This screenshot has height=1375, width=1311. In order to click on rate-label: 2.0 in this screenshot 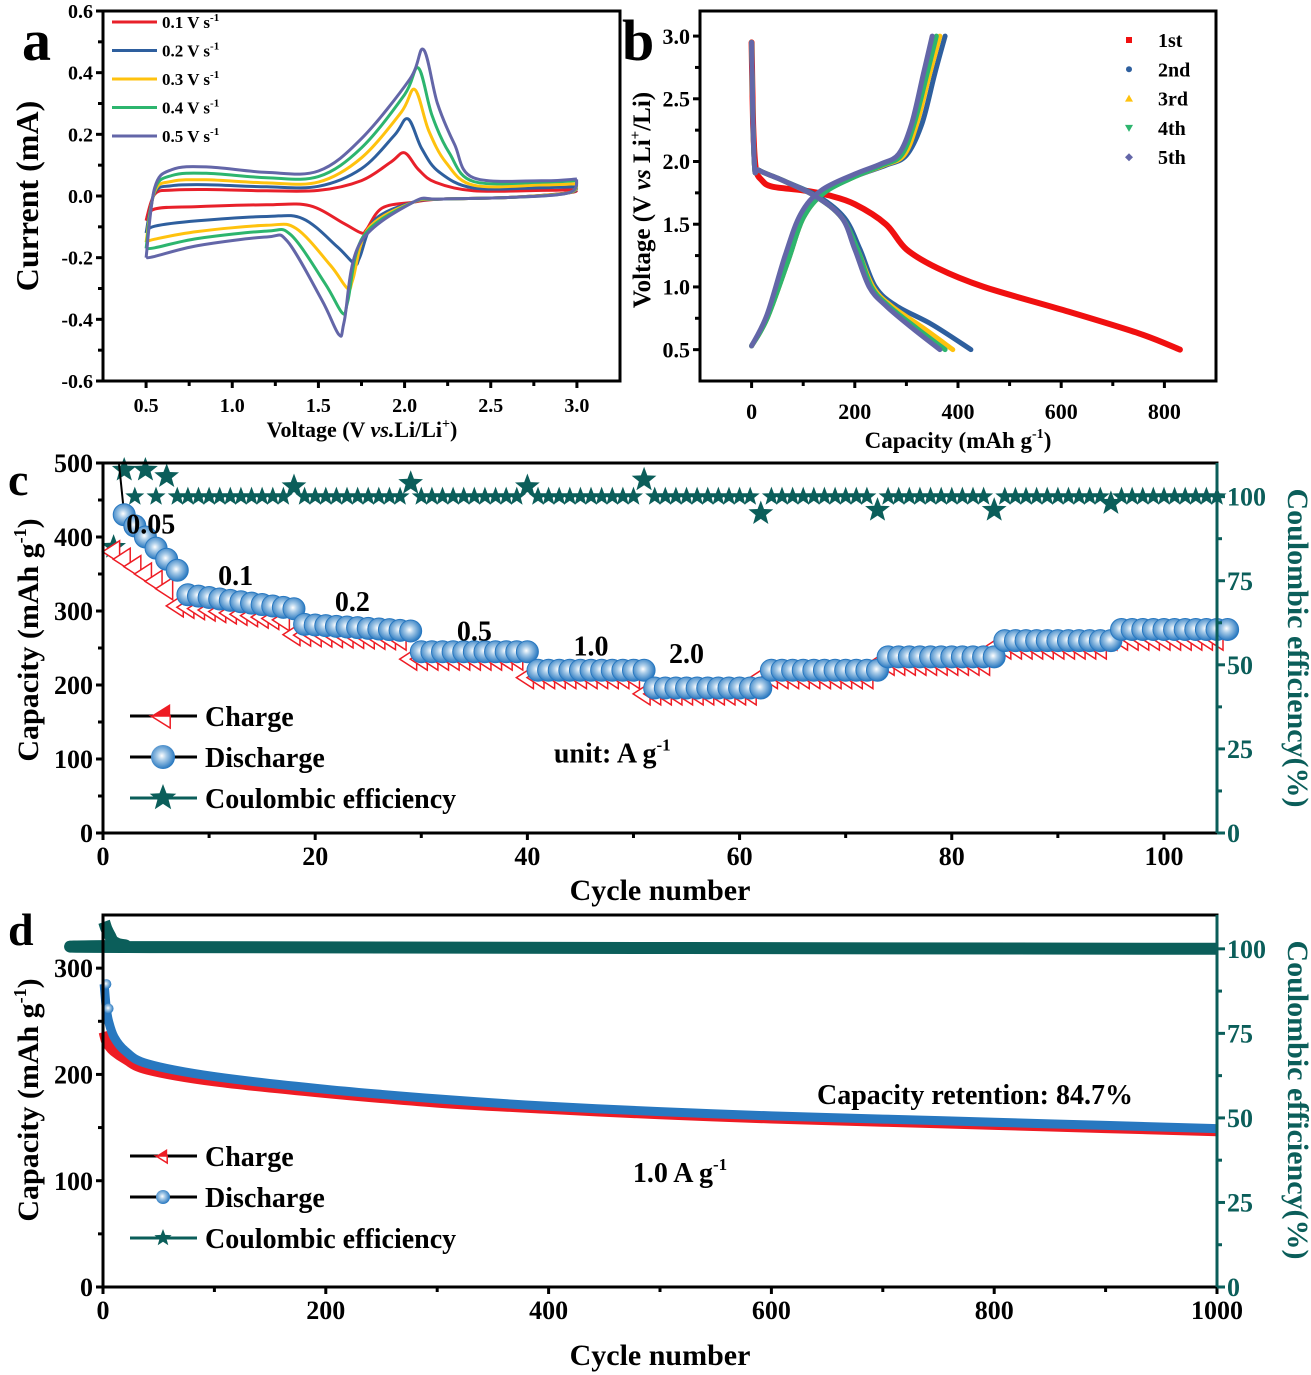, I will do `click(686, 654)`.